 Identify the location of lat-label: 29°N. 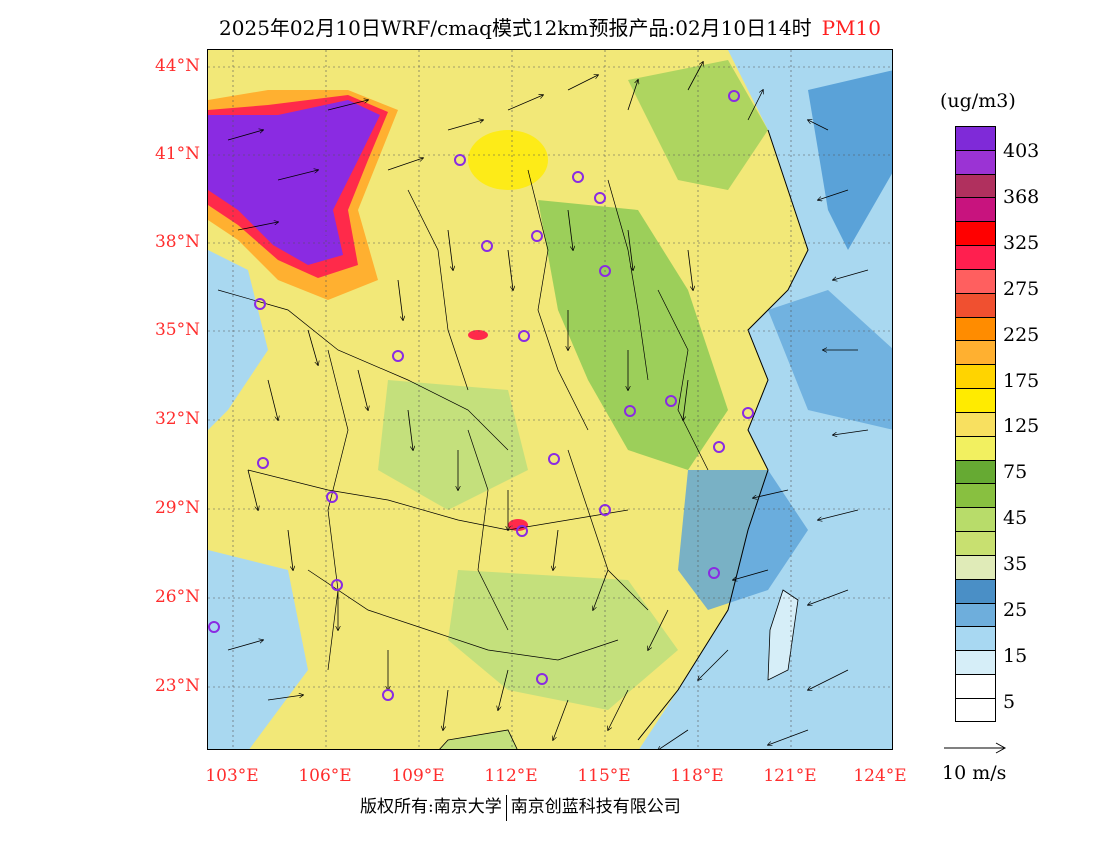
(177, 508).